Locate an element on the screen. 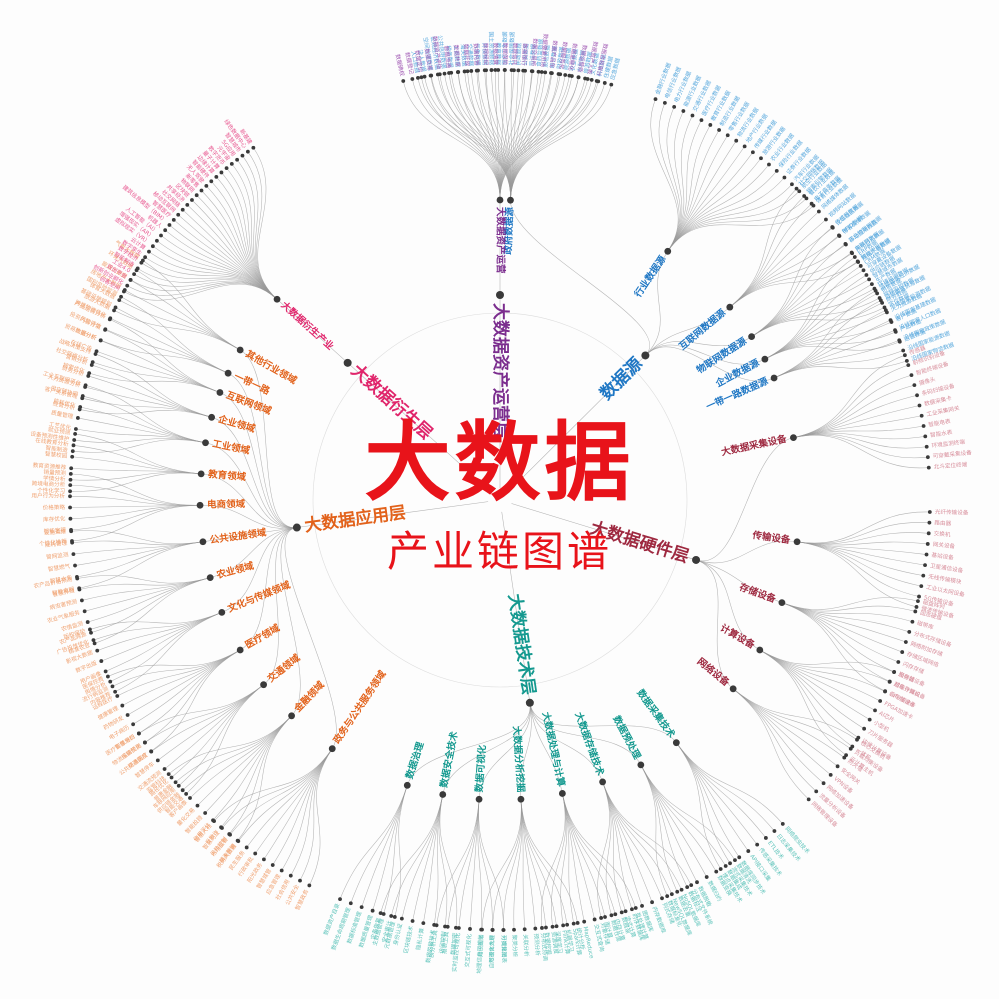 Image resolution: width=999 pixels, height=999 pixels. tree-node-label: 病虫害预测 is located at coordinates (63, 604).